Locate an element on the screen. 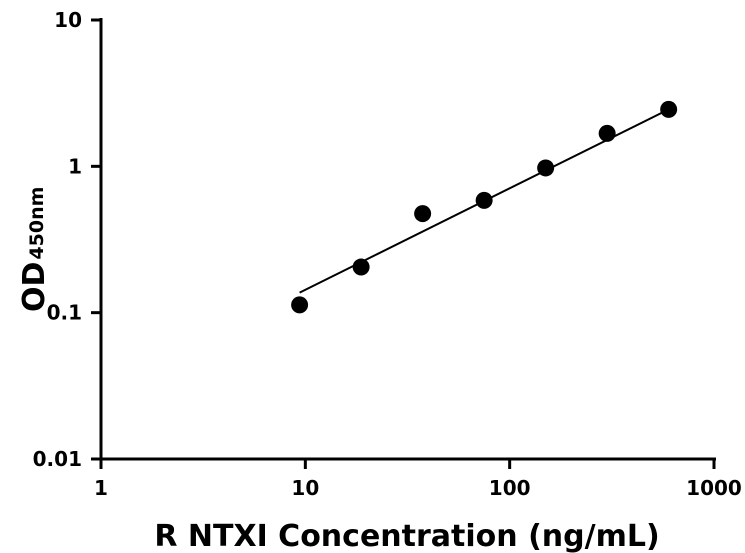 This screenshot has height=553, width=745. y-ticks: 0.01 0.1 1 10 is located at coordinates (67, 239).